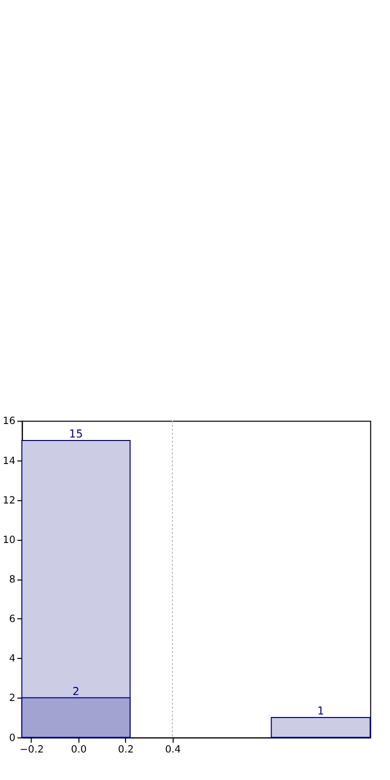 Image resolution: width=390 pixels, height=780 pixels. I want to click on y-tick-label: 0, so click(12, 738).